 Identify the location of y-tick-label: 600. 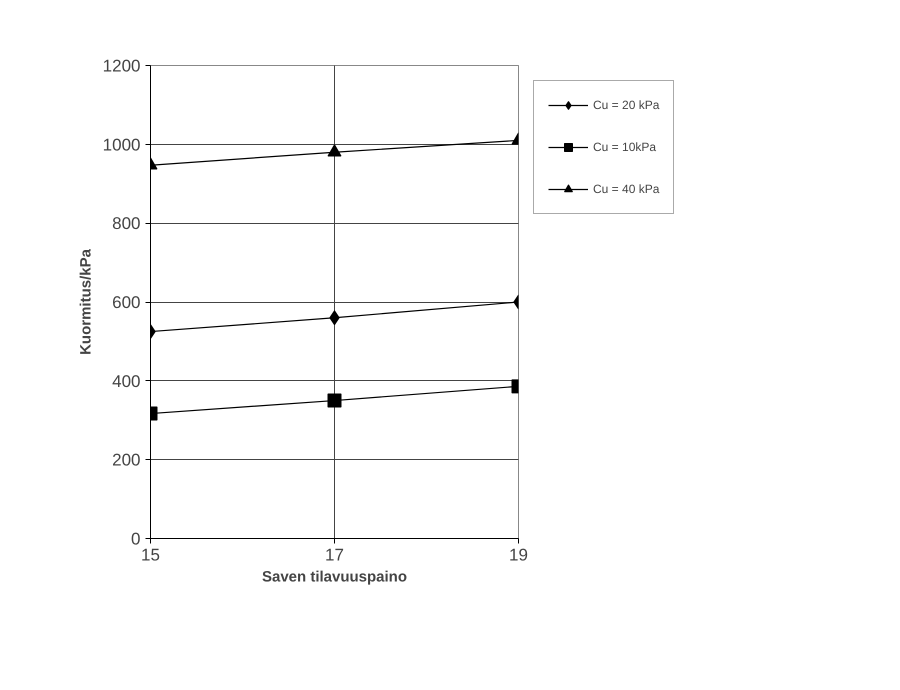
(126, 302).